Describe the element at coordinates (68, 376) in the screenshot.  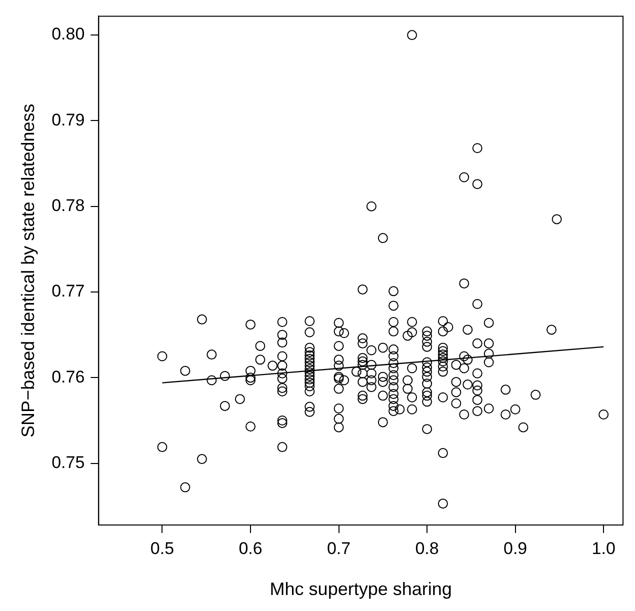
I see `y-tick-label: 0.76` at that location.